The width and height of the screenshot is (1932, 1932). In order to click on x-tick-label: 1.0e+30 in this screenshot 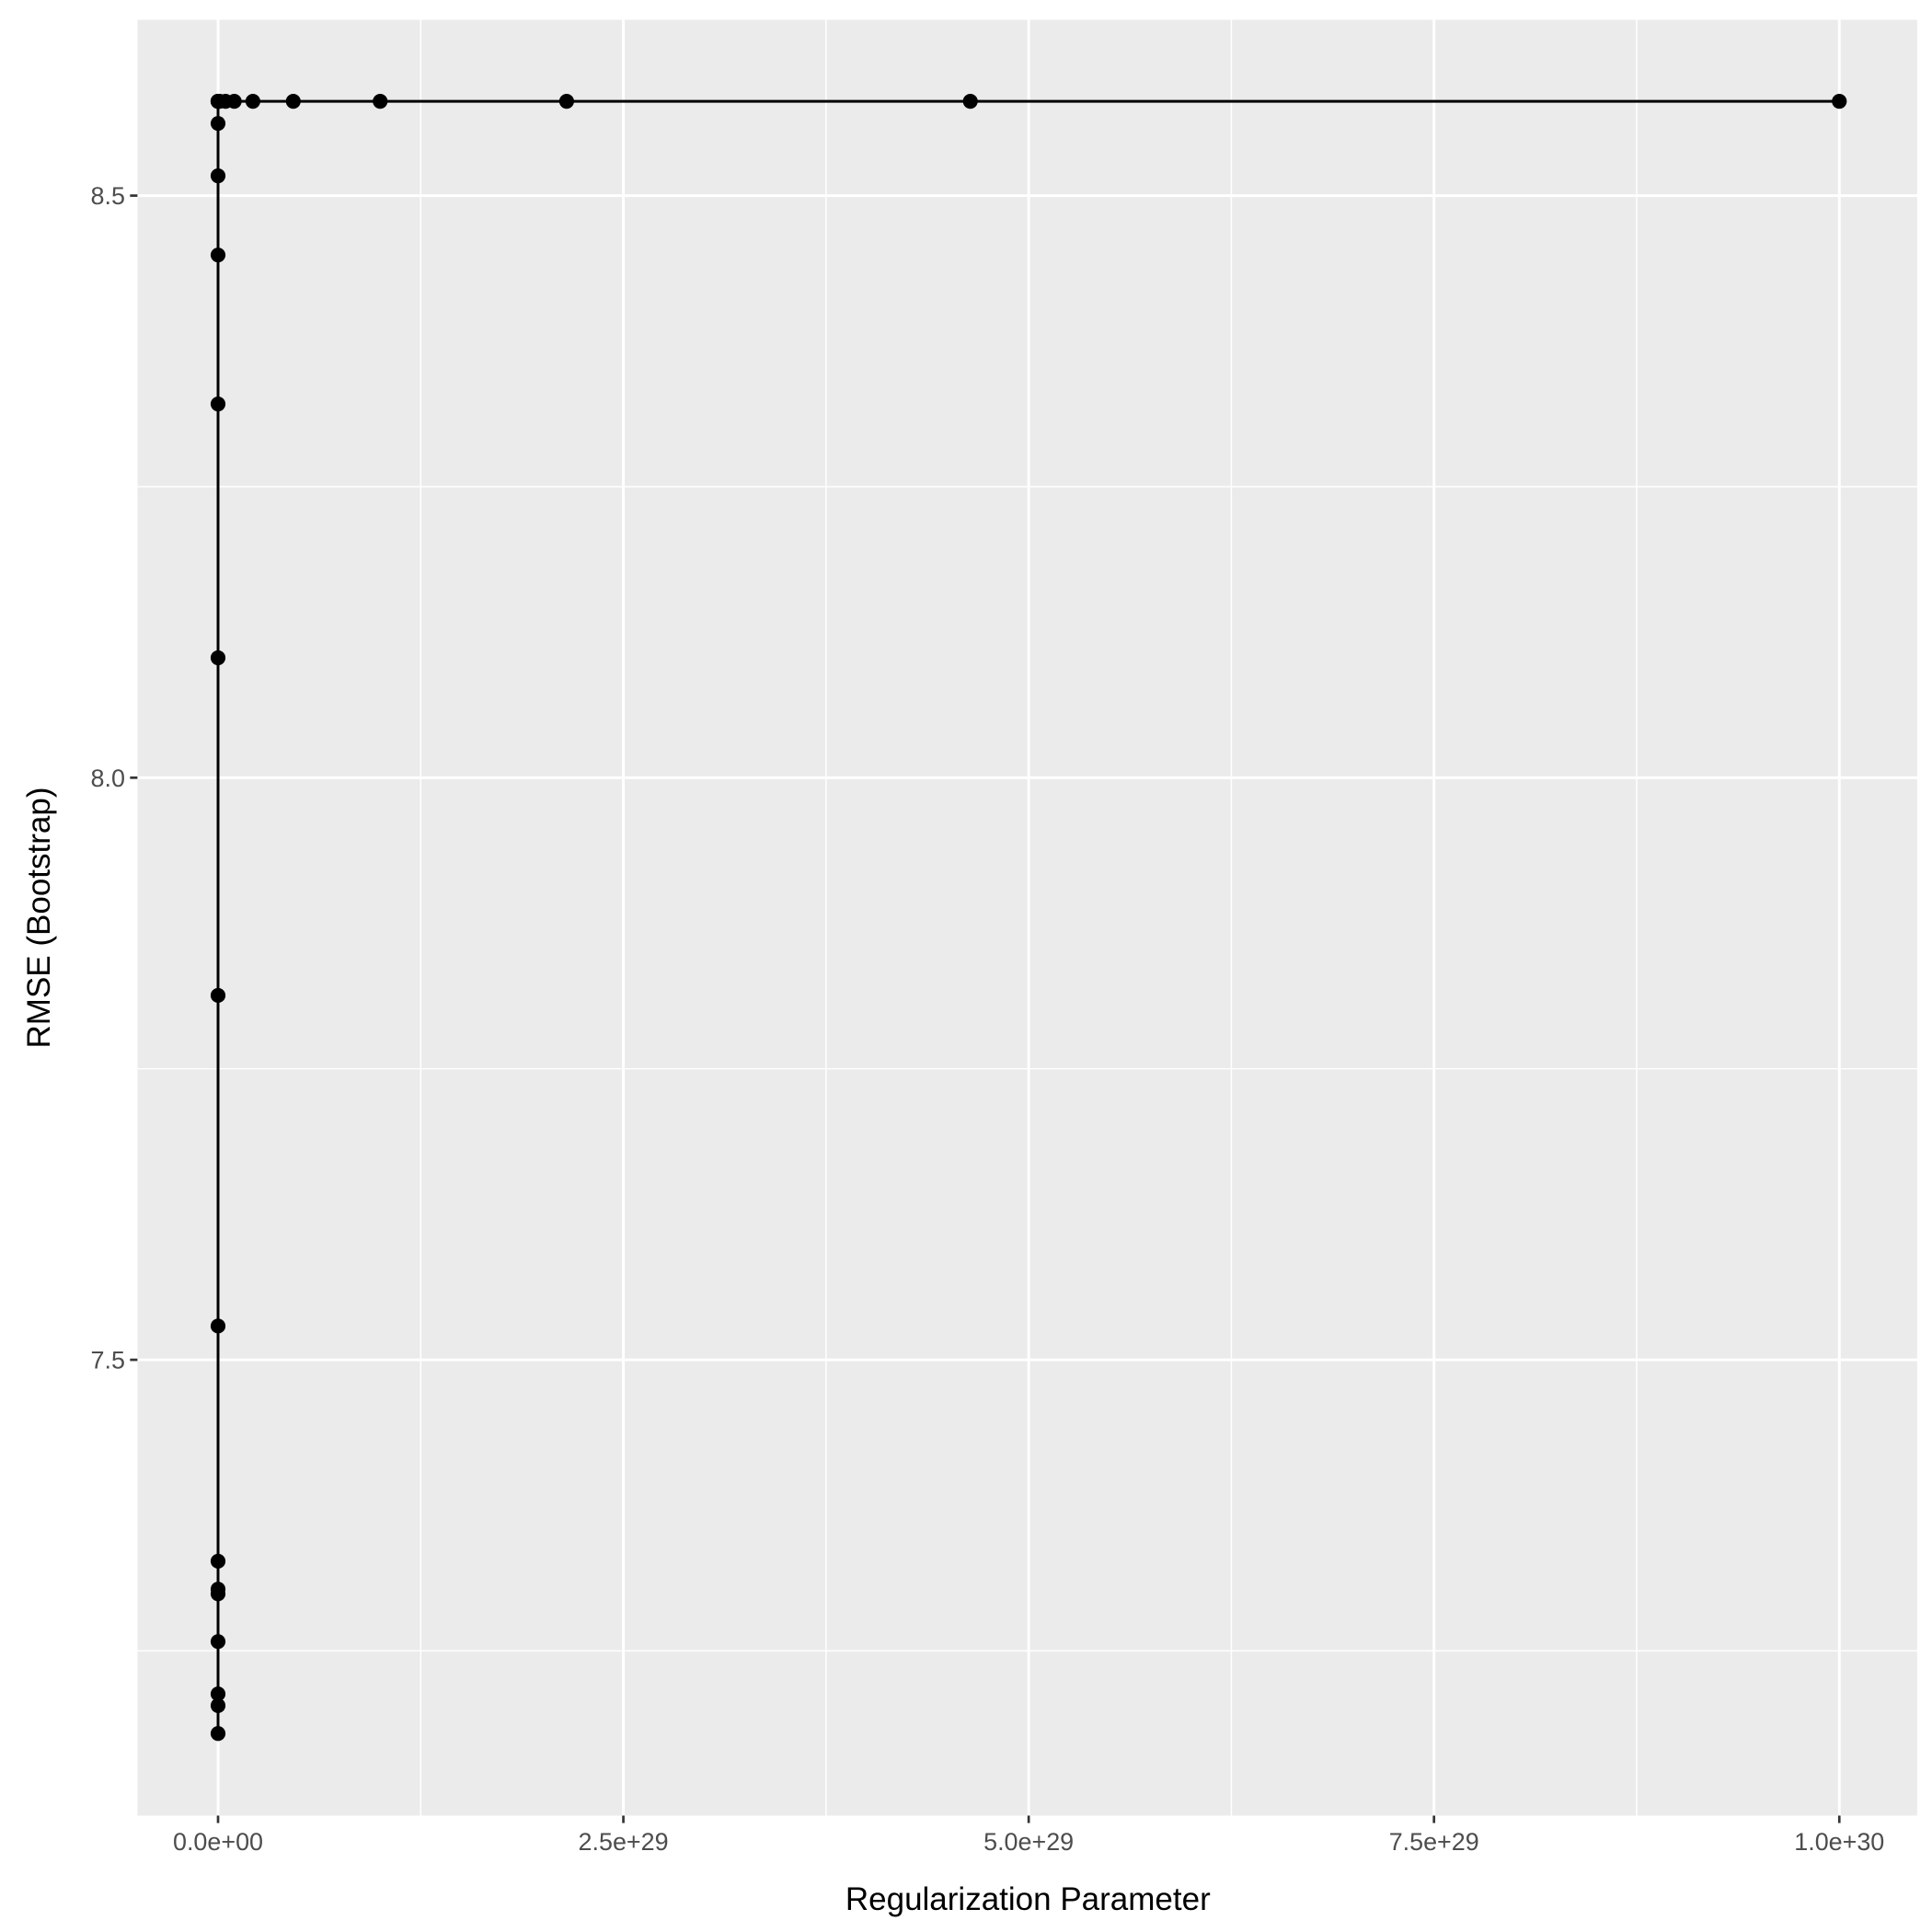, I will do `click(1839, 1842)`.